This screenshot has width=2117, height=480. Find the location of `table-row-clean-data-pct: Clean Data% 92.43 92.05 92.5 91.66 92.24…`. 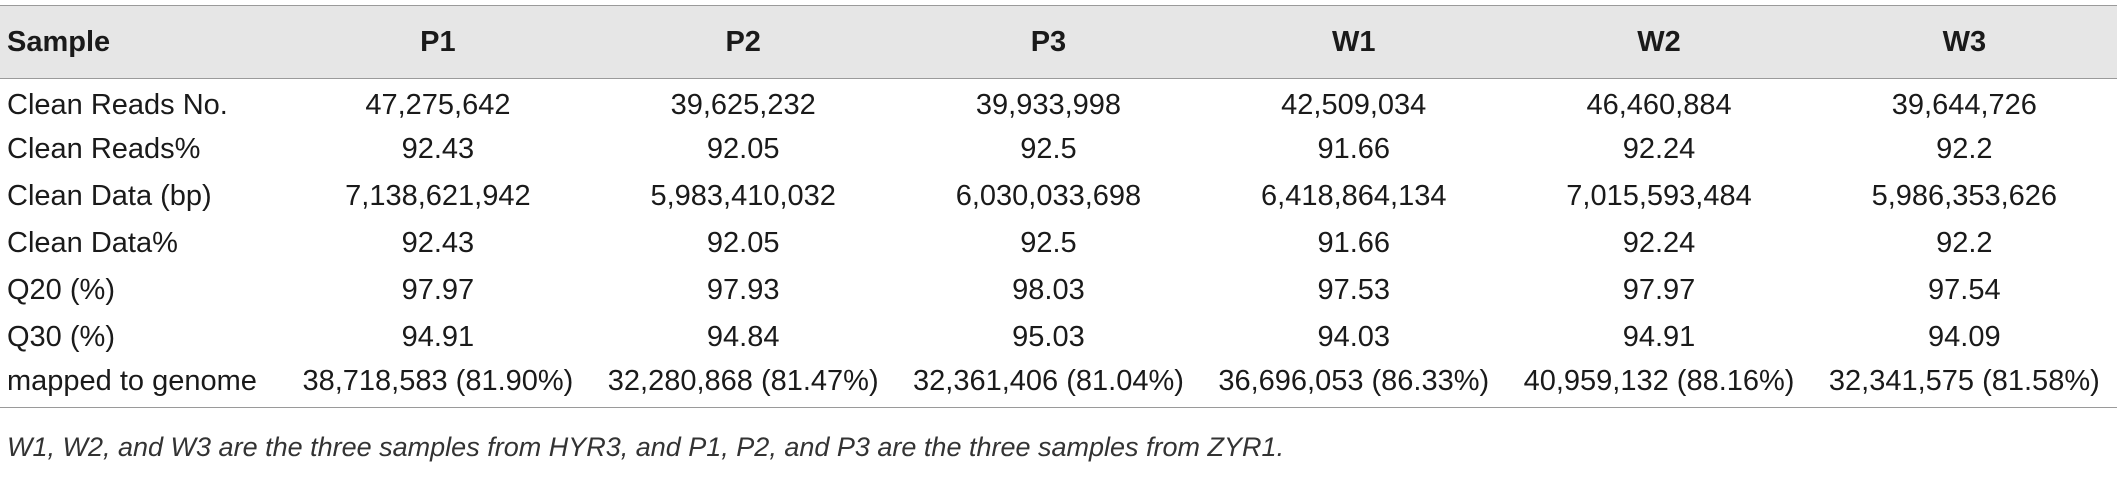

table-row-clean-data-pct: Clean Data% 92.43 92.05 92.5 91.66 92.24… is located at coordinates (1058, 243).